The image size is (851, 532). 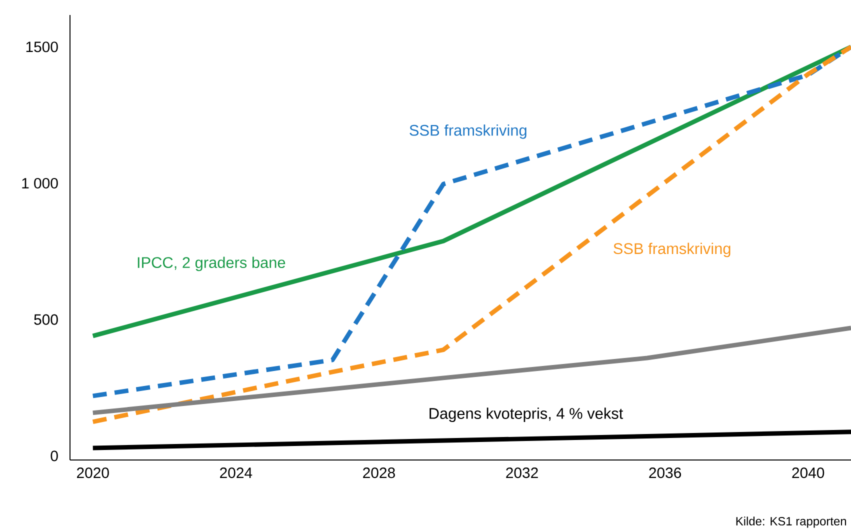 What do you see at coordinates (40, 183) in the screenshot?
I see `y-tick-label: 1 000` at bounding box center [40, 183].